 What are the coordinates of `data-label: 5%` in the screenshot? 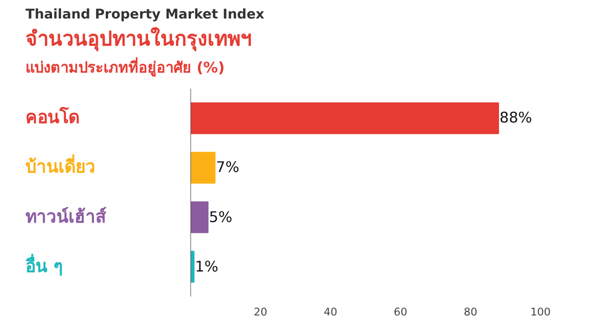 It's located at (220, 217).